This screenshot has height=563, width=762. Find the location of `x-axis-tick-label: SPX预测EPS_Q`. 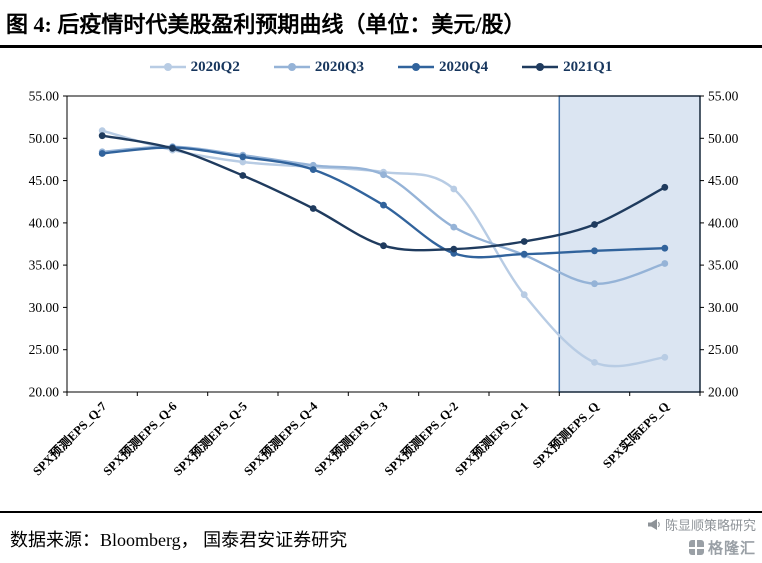

x-axis-tick-label: SPX预测EPS_Q is located at coordinates (565, 434).